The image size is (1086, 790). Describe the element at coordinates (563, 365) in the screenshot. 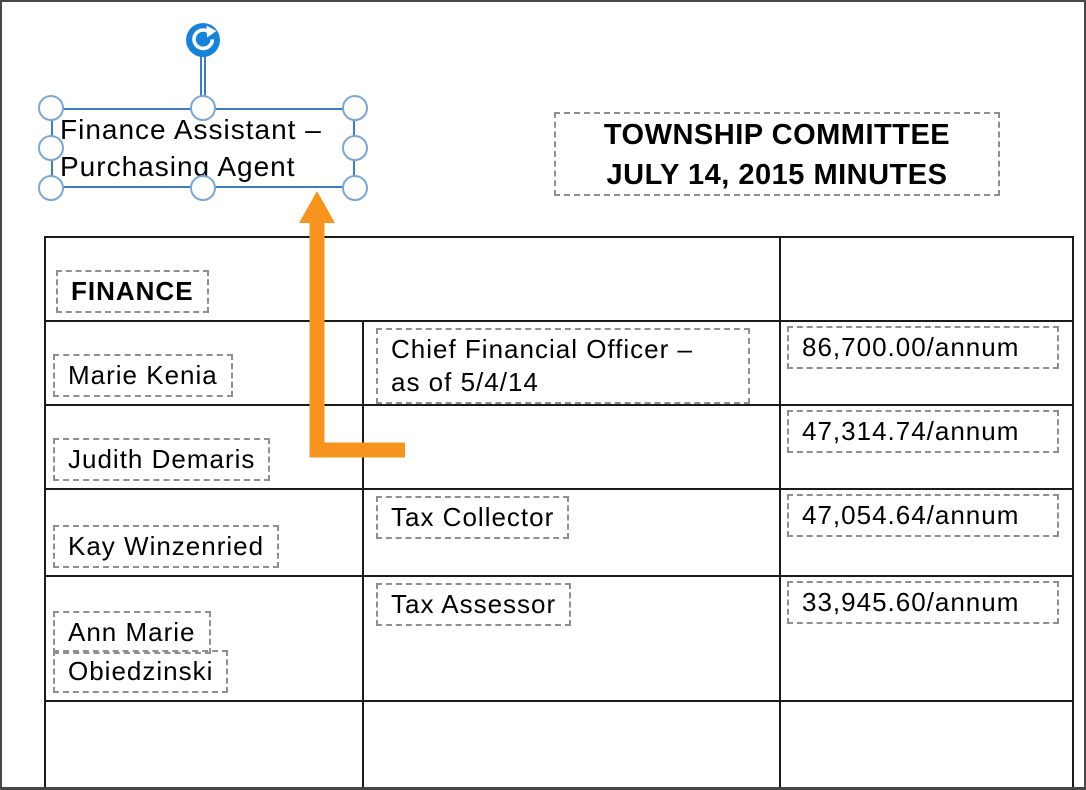

I see `position-field: Chief Financial Officer – as of 5/4/14` at that location.